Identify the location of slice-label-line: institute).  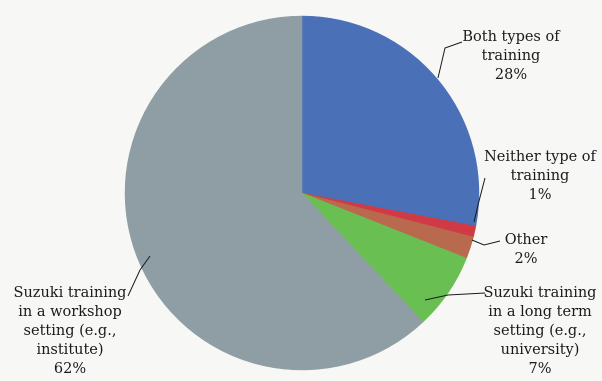
(70, 350).